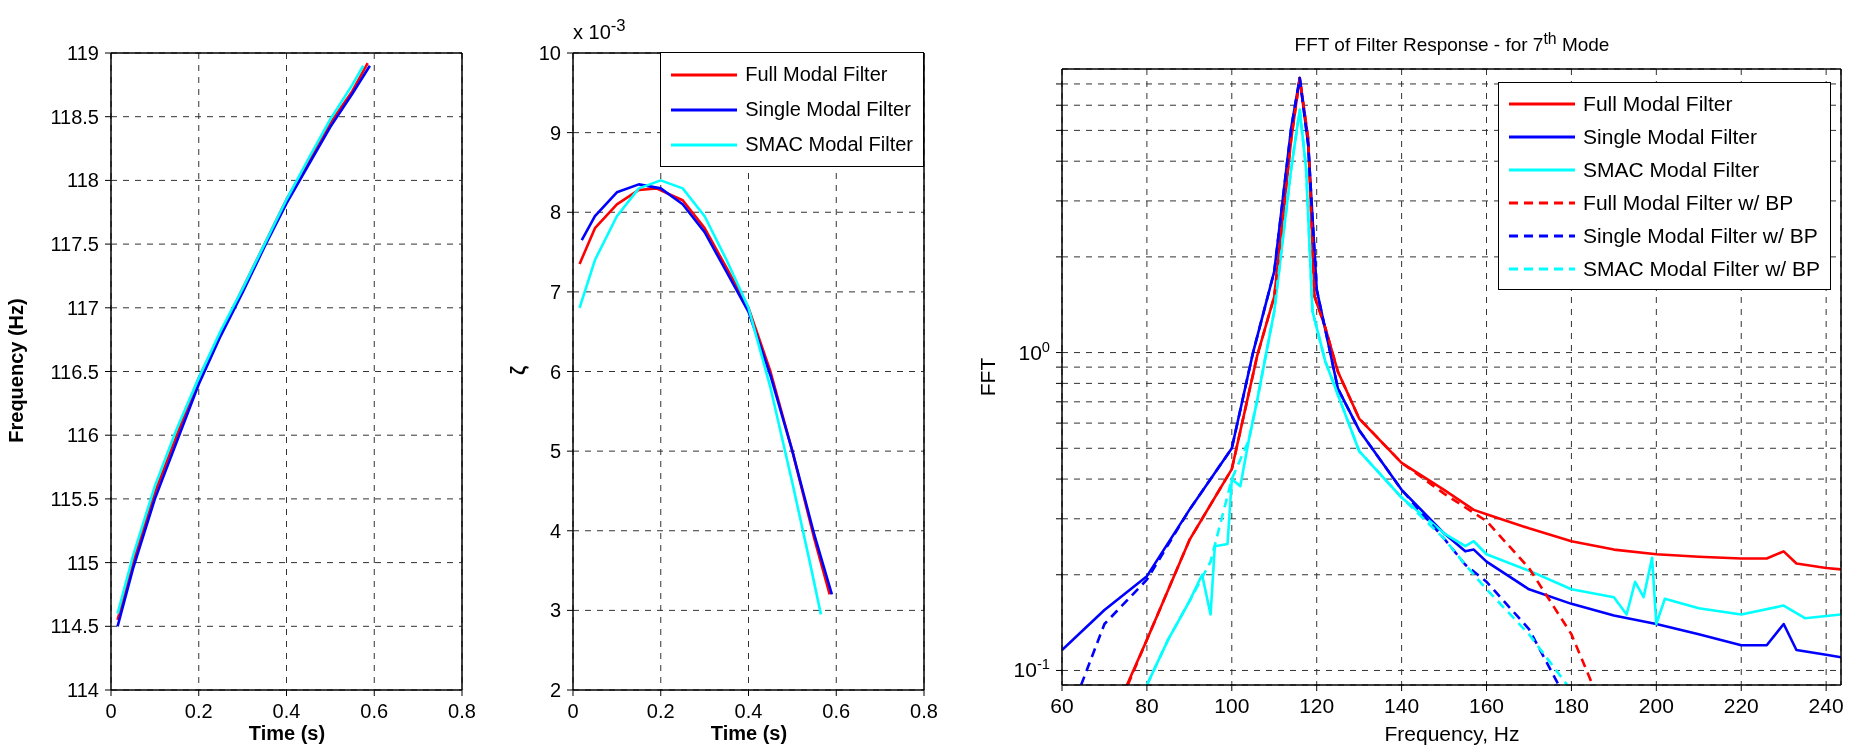 Image resolution: width=1861 pixels, height=756 pixels. Describe the element at coordinates (555, 291) in the screenshot. I see `y-tick-label: 7` at that location.